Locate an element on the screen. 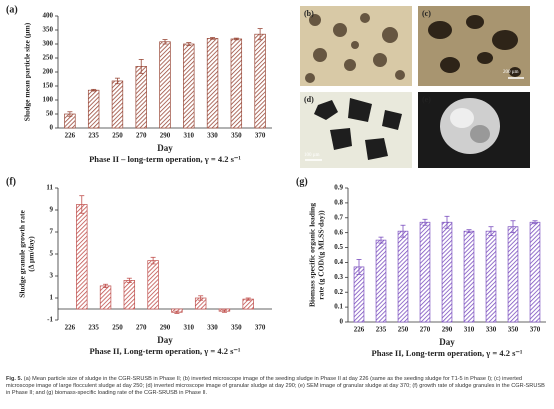 This screenshot has height=409, width=554. y-tick-label: 0.5 is located at coordinates (338, 247).